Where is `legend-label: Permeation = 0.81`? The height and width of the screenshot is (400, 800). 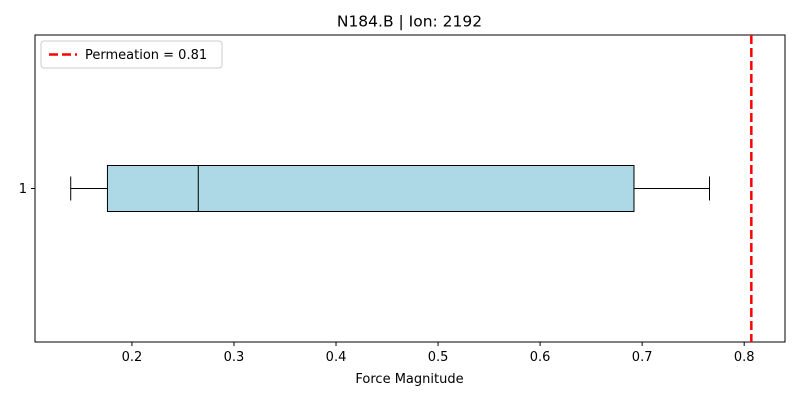 legend-label: Permeation = 0.81 is located at coordinates (146, 55).